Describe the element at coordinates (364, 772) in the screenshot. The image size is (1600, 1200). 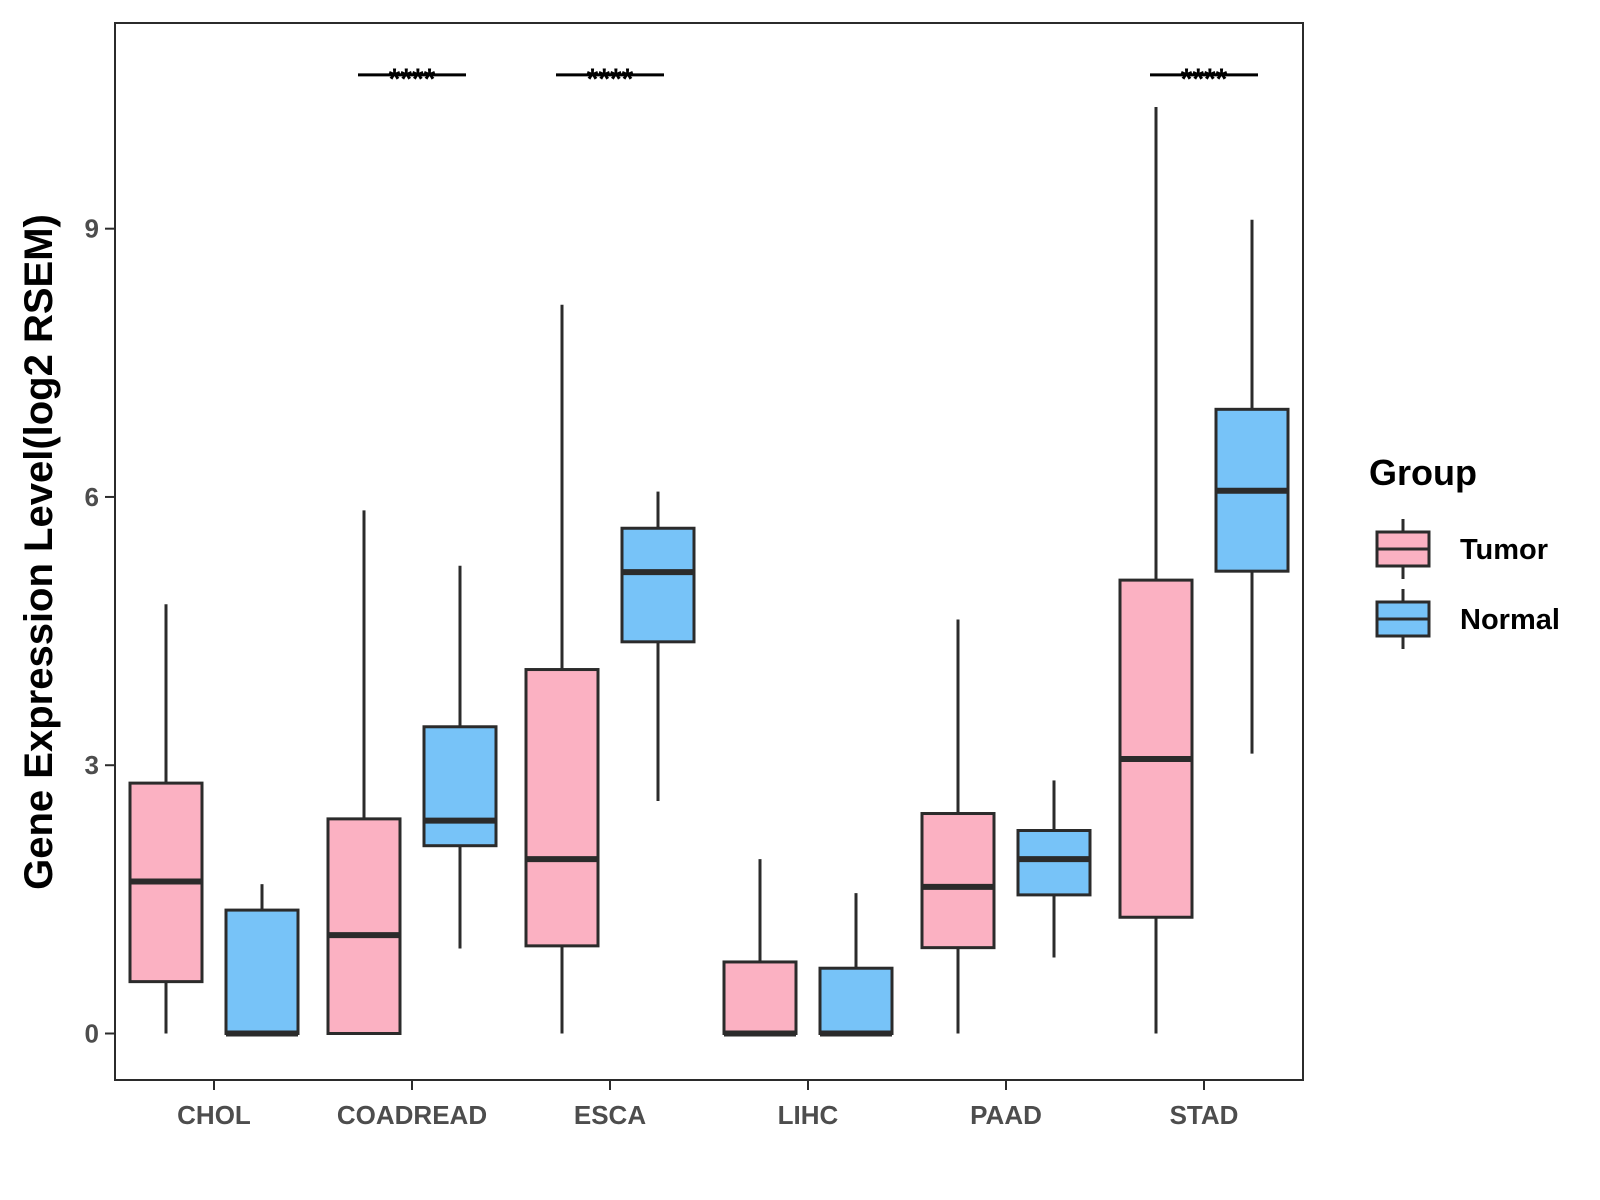
I see `box-coadread-tumor` at that location.